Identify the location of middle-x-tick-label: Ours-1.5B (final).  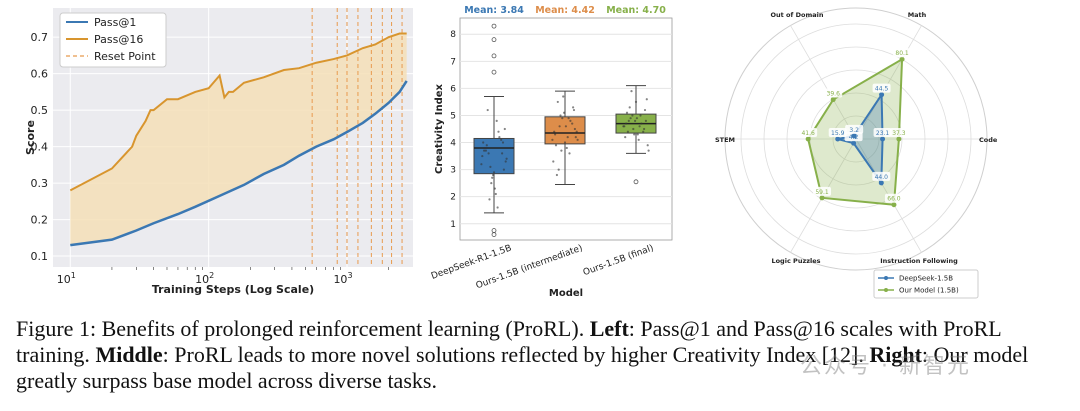
(618, 260).